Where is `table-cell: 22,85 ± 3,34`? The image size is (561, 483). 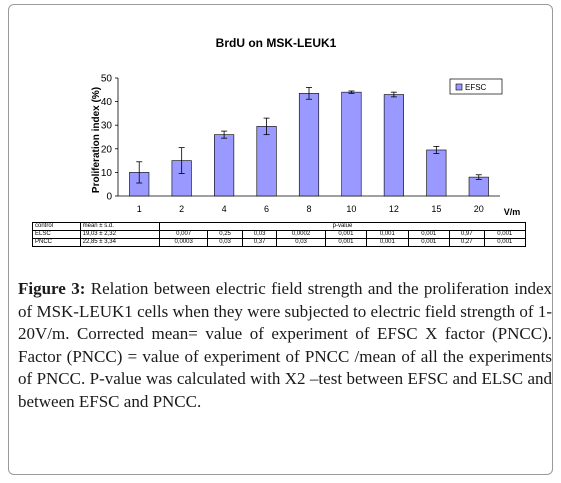
table-cell: 22,85 ± 3,34 is located at coordinates (119, 242).